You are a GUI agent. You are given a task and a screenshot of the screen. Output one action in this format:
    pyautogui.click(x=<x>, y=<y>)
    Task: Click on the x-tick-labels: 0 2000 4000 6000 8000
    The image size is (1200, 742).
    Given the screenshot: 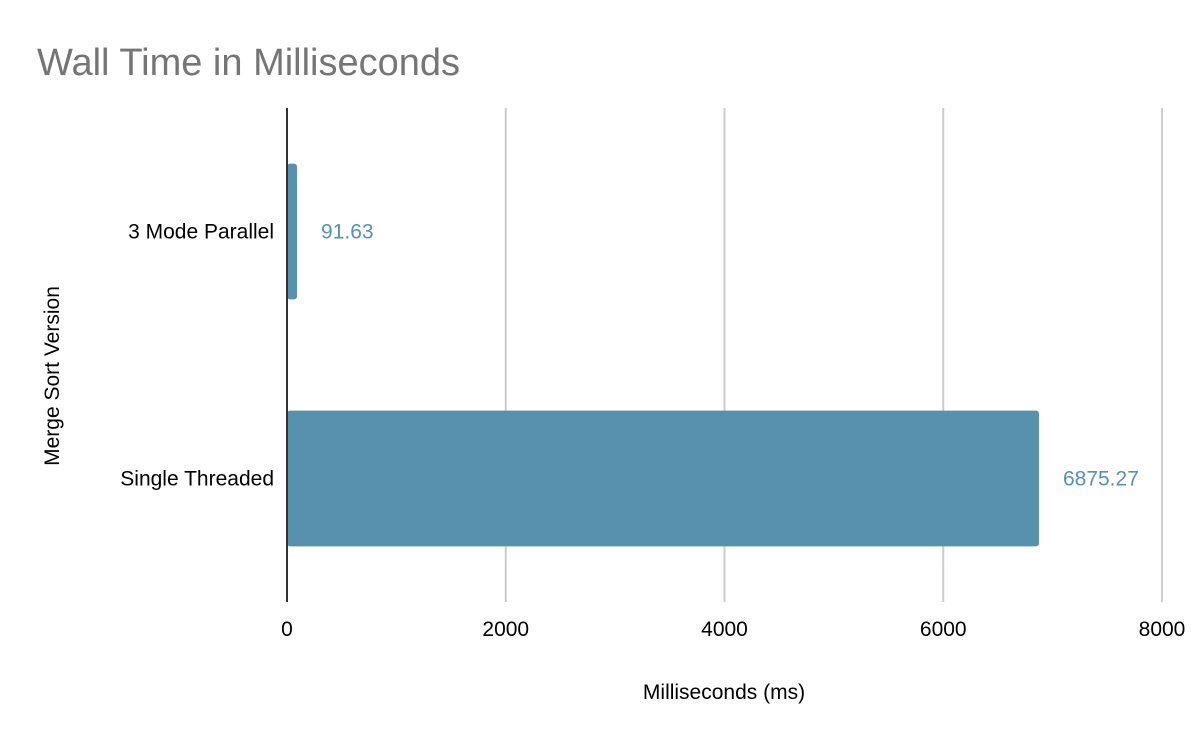 What is the action you would take?
    pyautogui.click(x=733, y=629)
    